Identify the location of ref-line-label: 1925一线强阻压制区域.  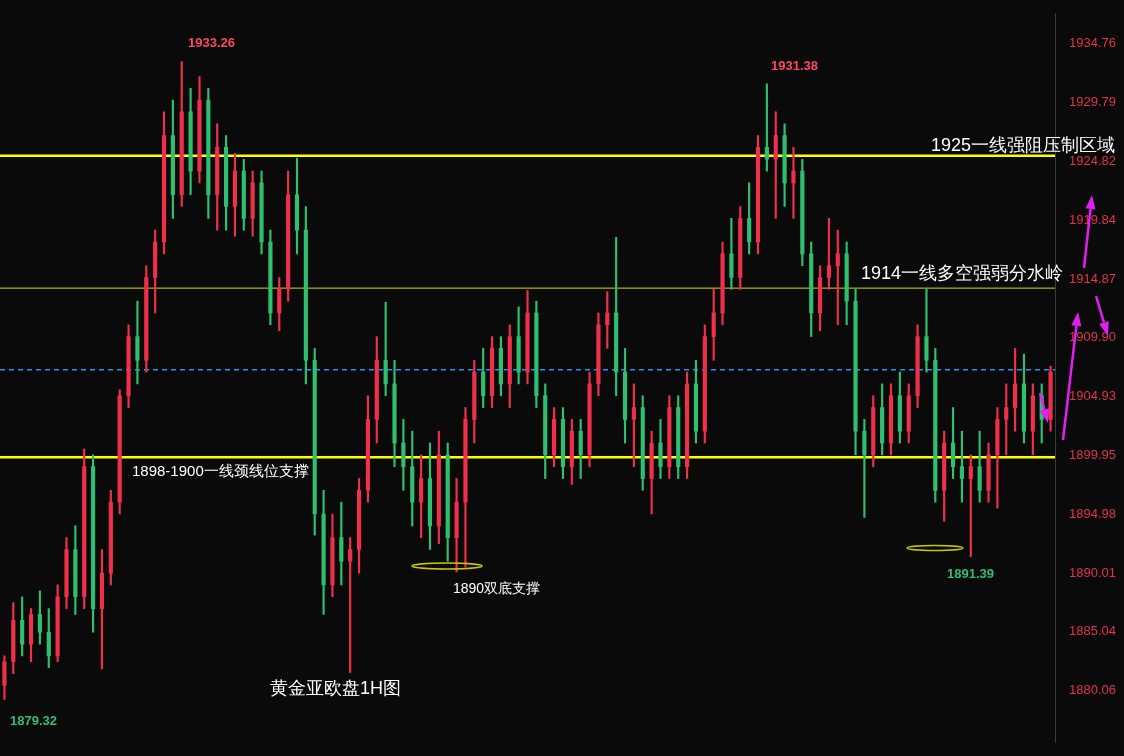
(1022, 144).